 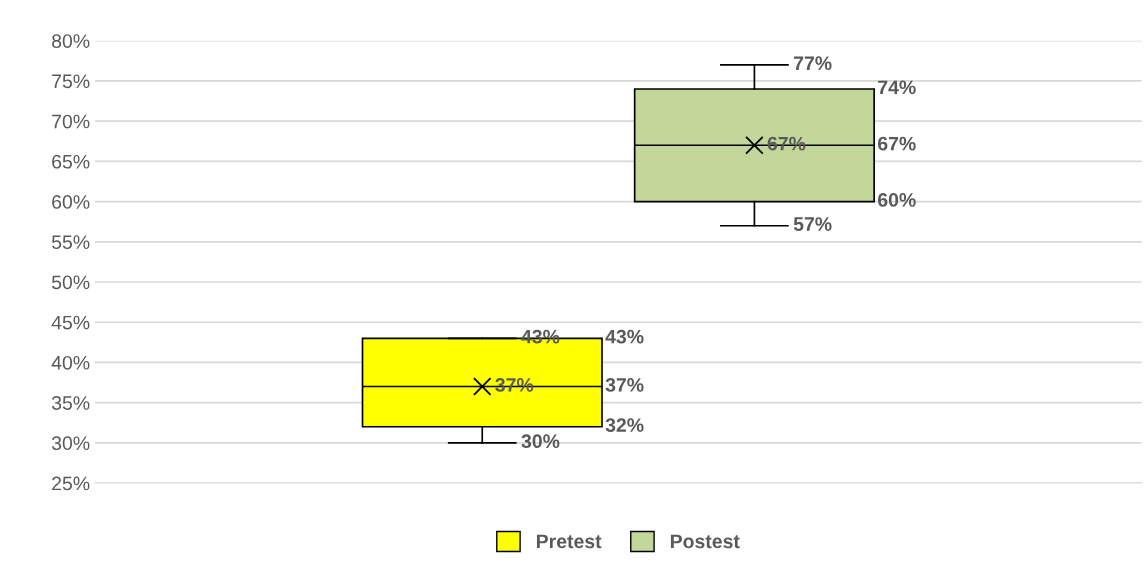 I want to click on y-tick-label: 65%, so click(x=71, y=161).